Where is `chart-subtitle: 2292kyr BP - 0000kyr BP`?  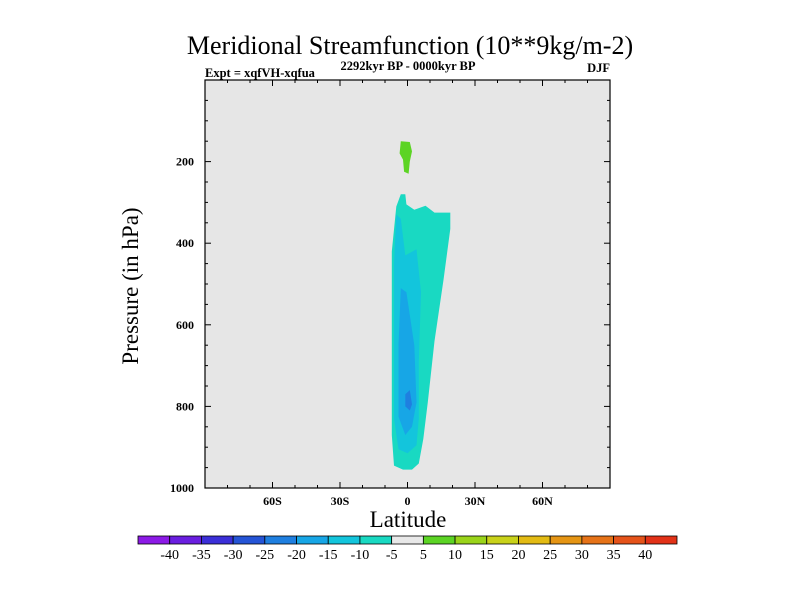
chart-subtitle: 2292kyr BP - 0000kyr BP is located at coordinates (408, 66).